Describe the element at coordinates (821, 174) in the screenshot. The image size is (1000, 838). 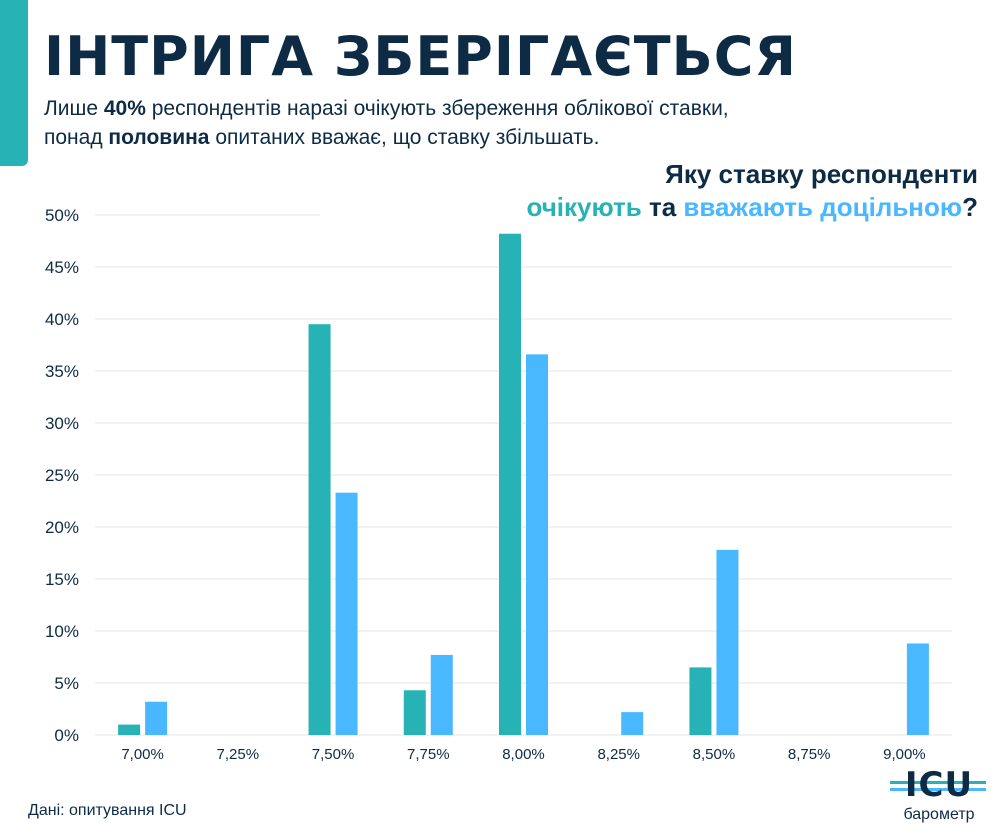
I see `question-line-1: Яку ставку респонденти` at that location.